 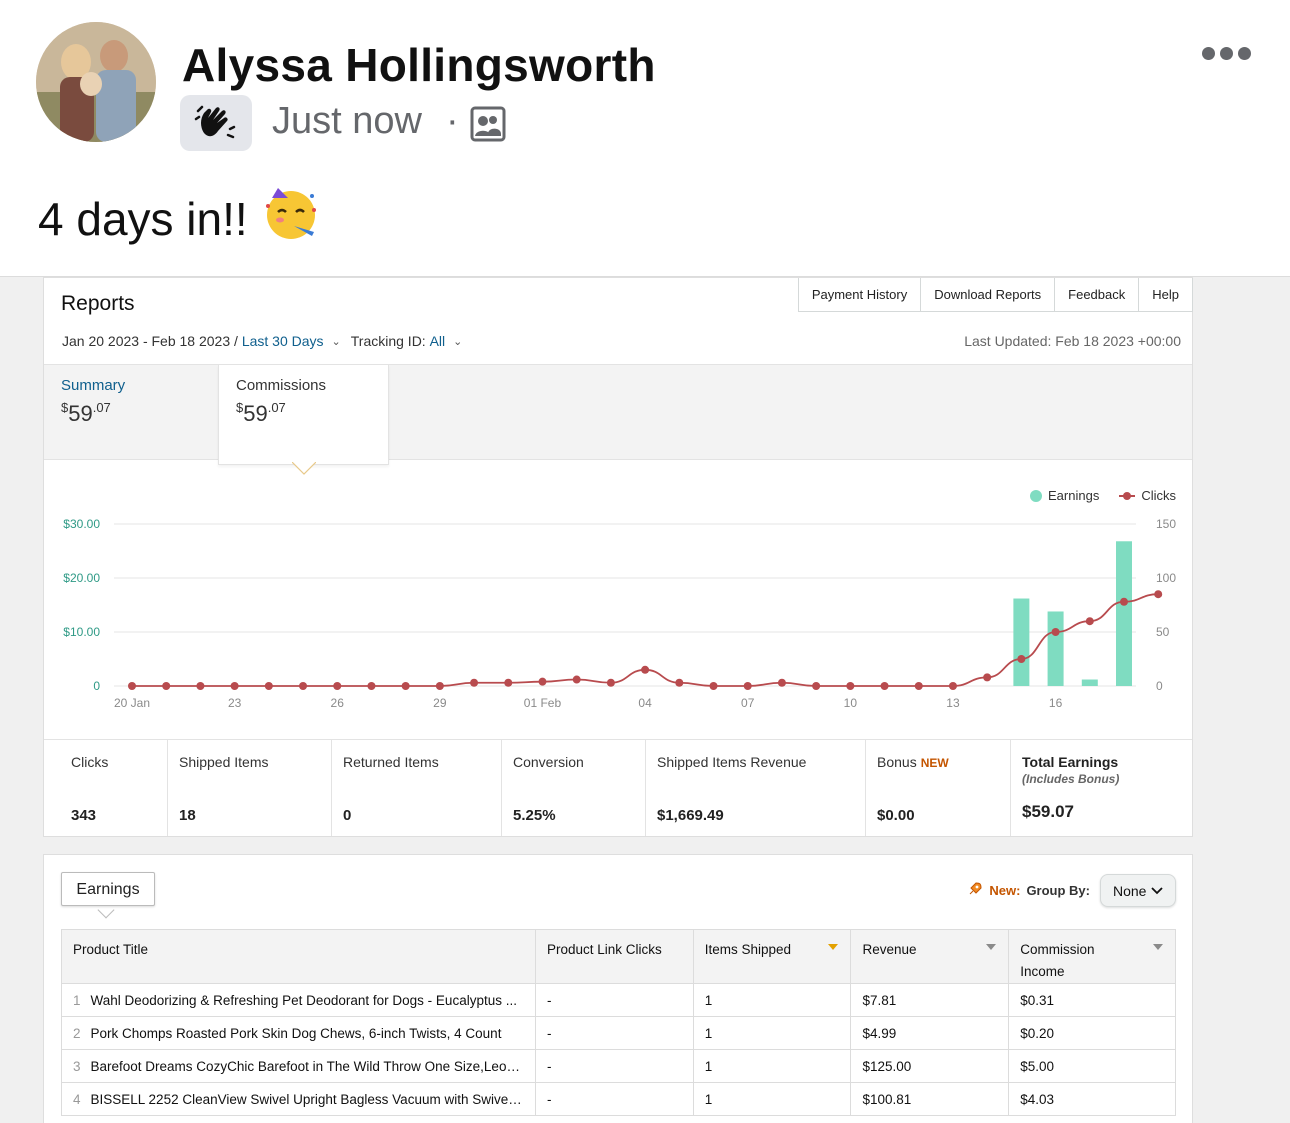 What do you see at coordinates (772, 956) in the screenshot?
I see `column-items-shipped: Items Shipped` at bounding box center [772, 956].